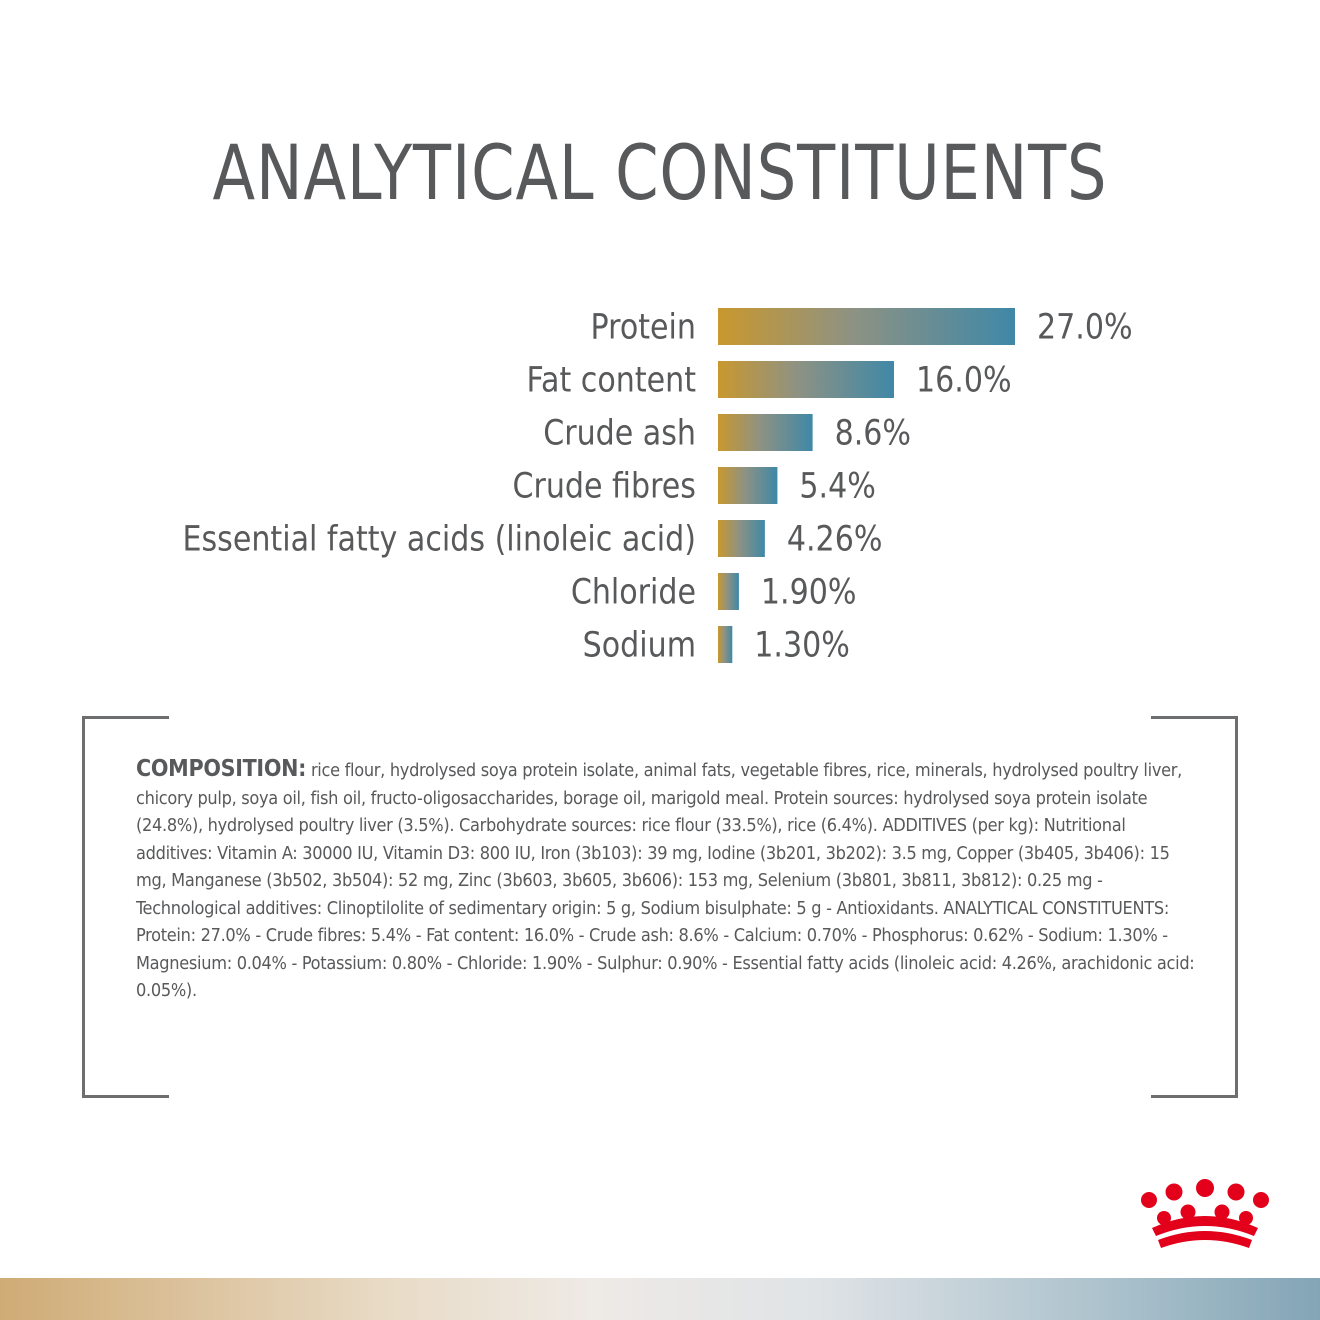  Describe the element at coordinates (221, 769) in the screenshot. I see `composition-label: COMPOSITION:` at that location.